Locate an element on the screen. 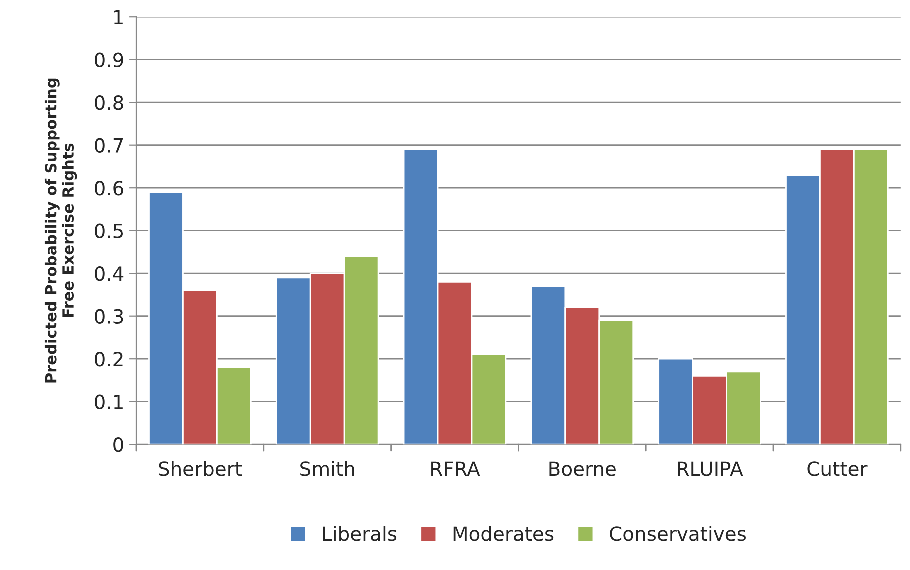 Image resolution: width=910 pixels, height=570 pixels. x-tick-label: RFRA is located at coordinates (456, 469).